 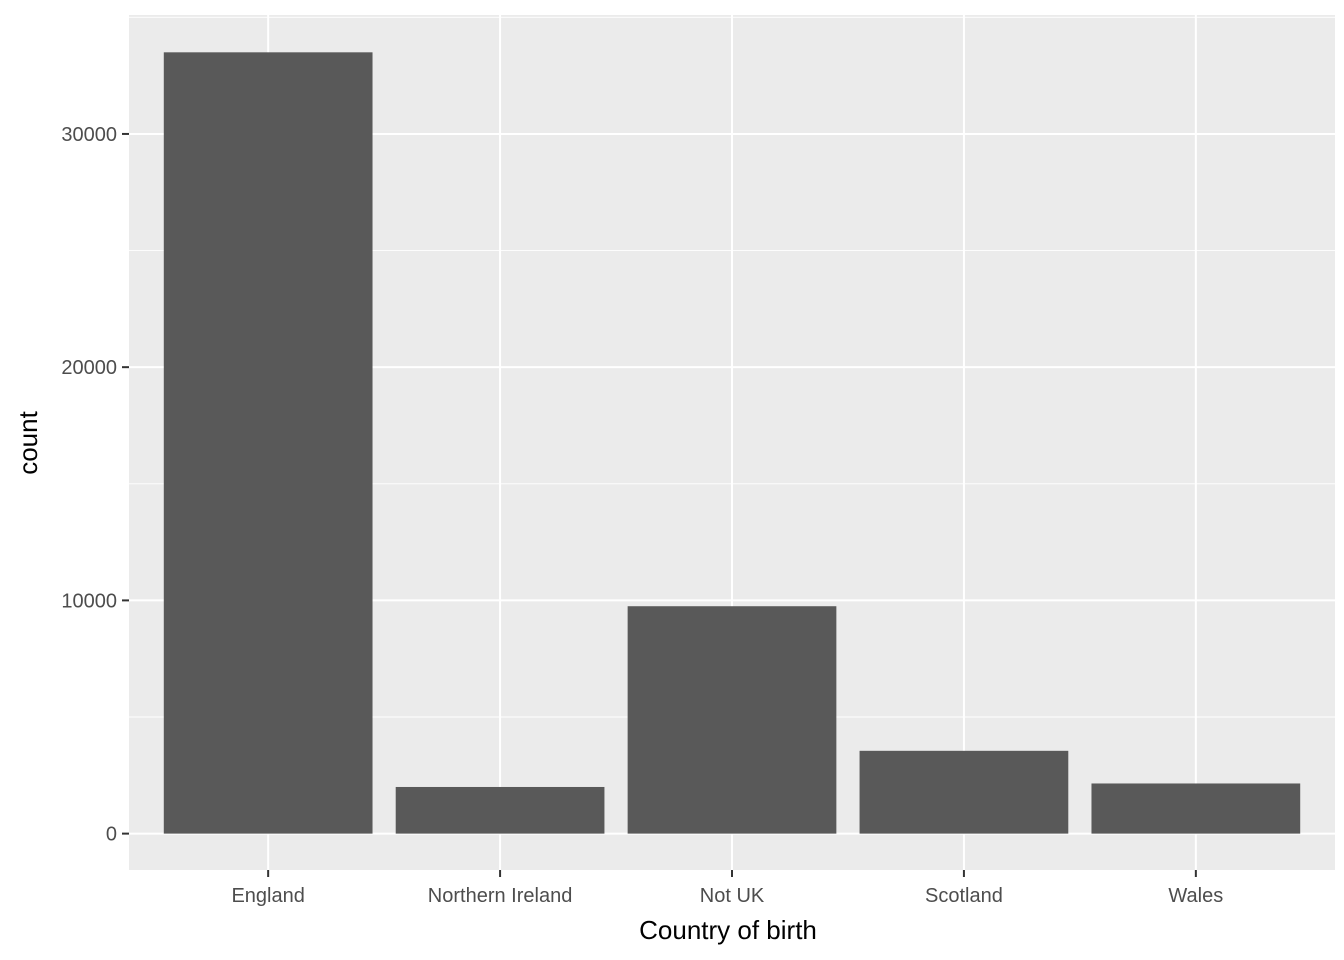 What do you see at coordinates (964, 792) in the screenshot?
I see `bar-scotland` at bounding box center [964, 792].